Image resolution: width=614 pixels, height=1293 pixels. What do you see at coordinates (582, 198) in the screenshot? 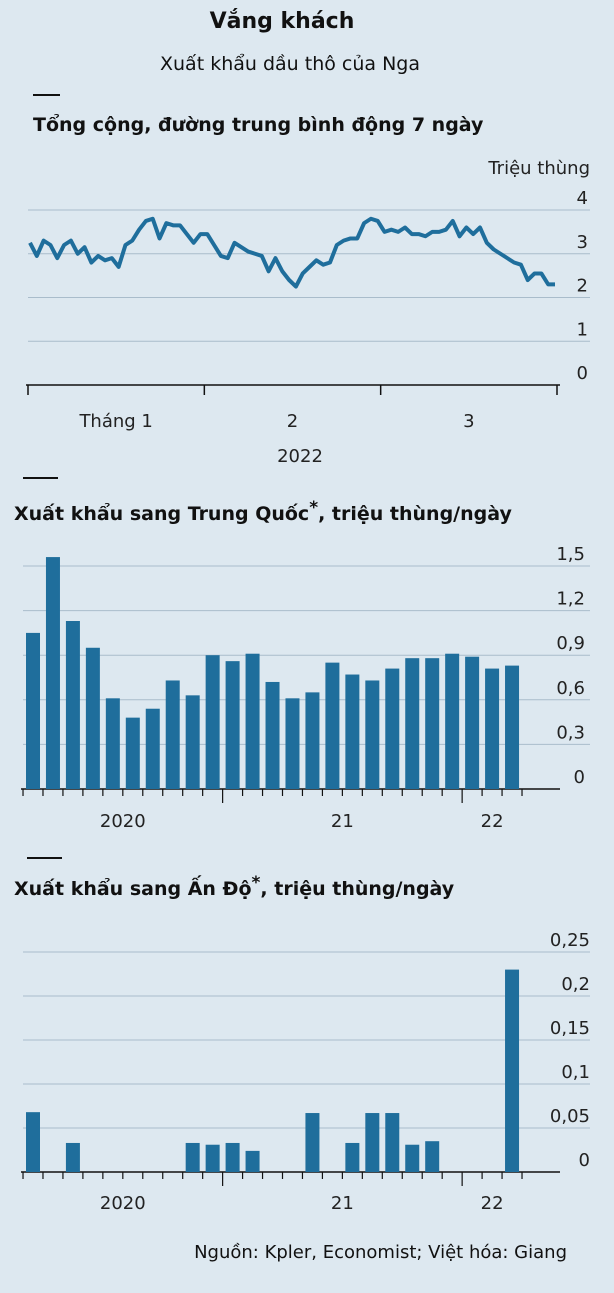
I see `y-tick-label: 4` at bounding box center [582, 198].